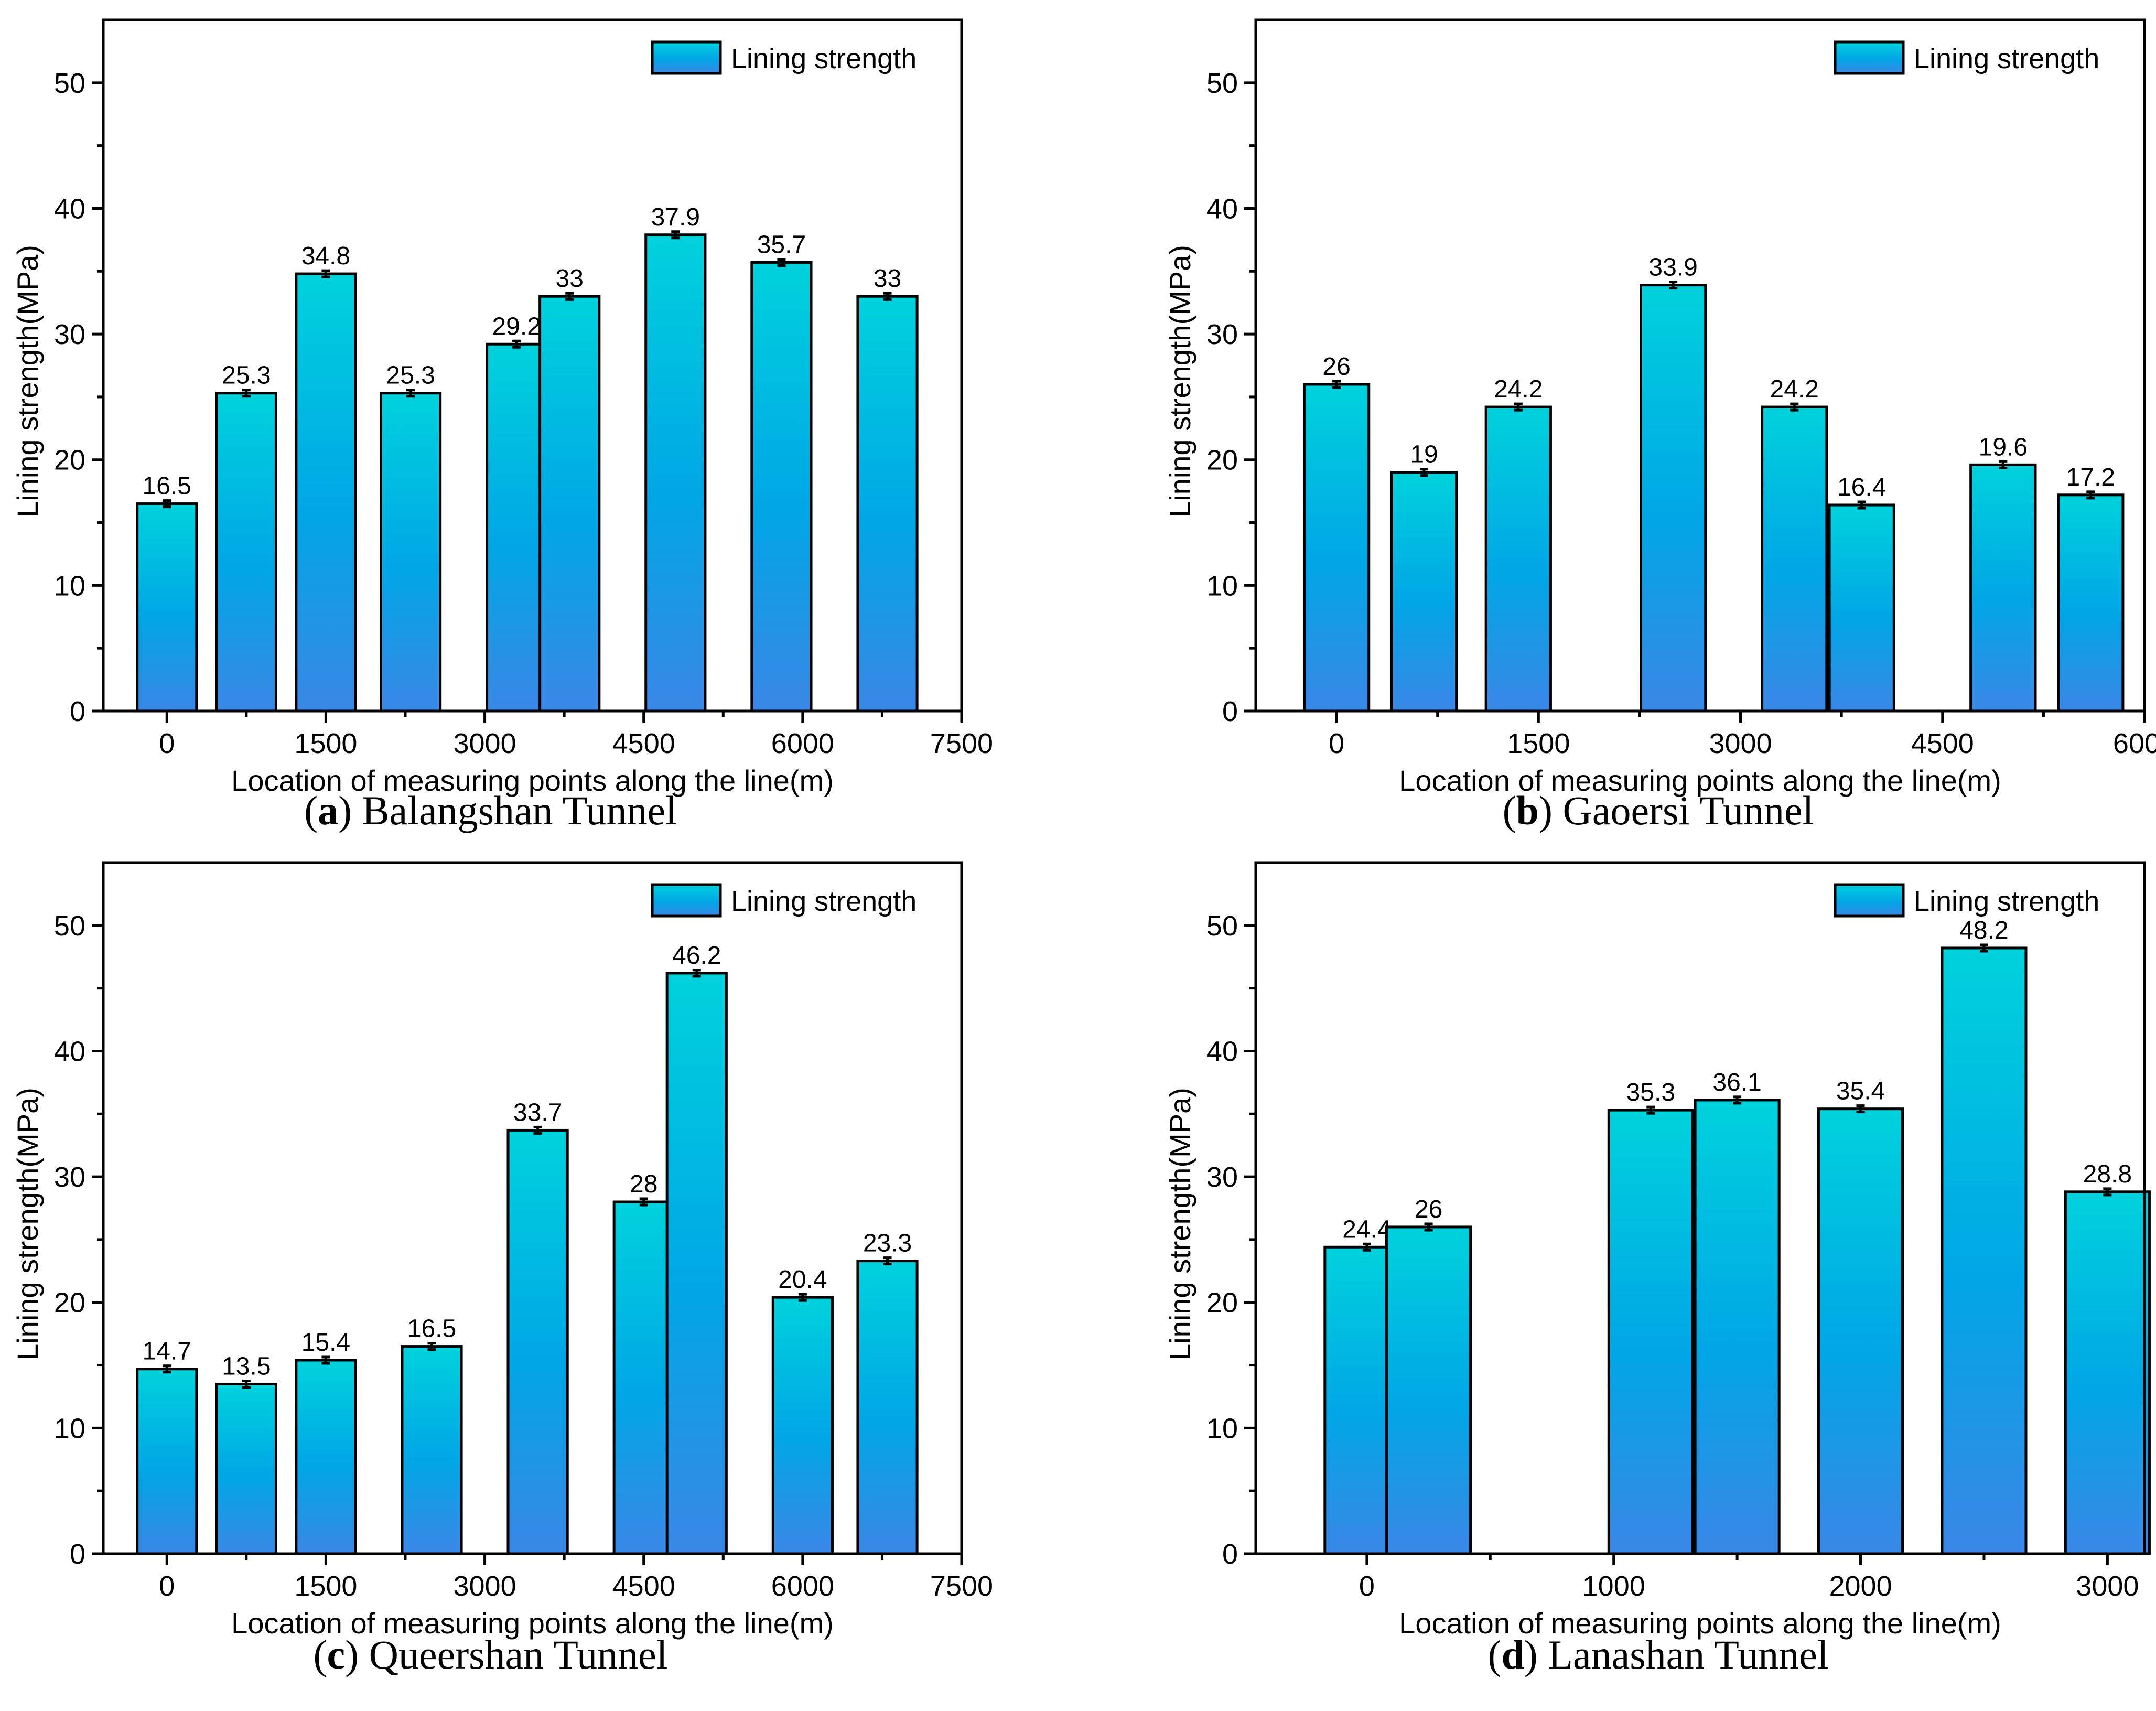 The height and width of the screenshot is (1711, 2156). What do you see at coordinates (643, 1184) in the screenshot?
I see `data-label: 28` at bounding box center [643, 1184].